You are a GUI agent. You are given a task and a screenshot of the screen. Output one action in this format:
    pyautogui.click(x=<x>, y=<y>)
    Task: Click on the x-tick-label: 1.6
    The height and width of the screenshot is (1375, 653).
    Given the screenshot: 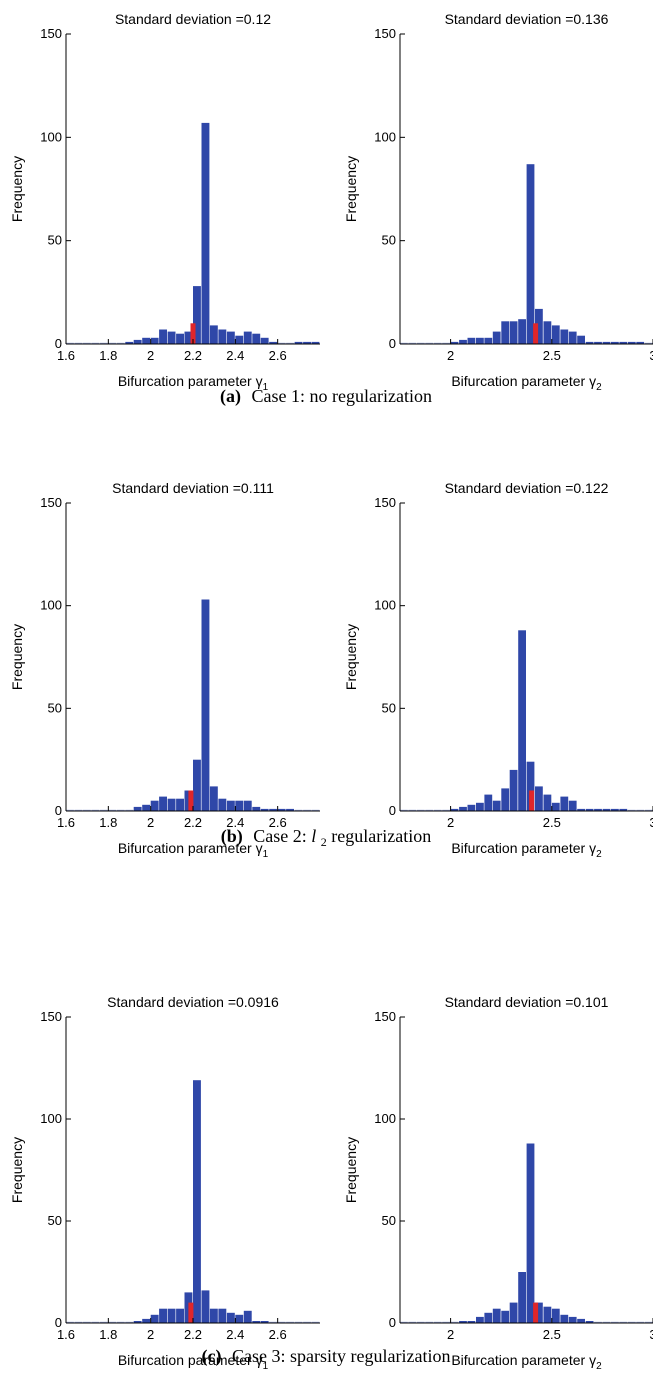 What is the action you would take?
    pyautogui.click(x=66, y=355)
    